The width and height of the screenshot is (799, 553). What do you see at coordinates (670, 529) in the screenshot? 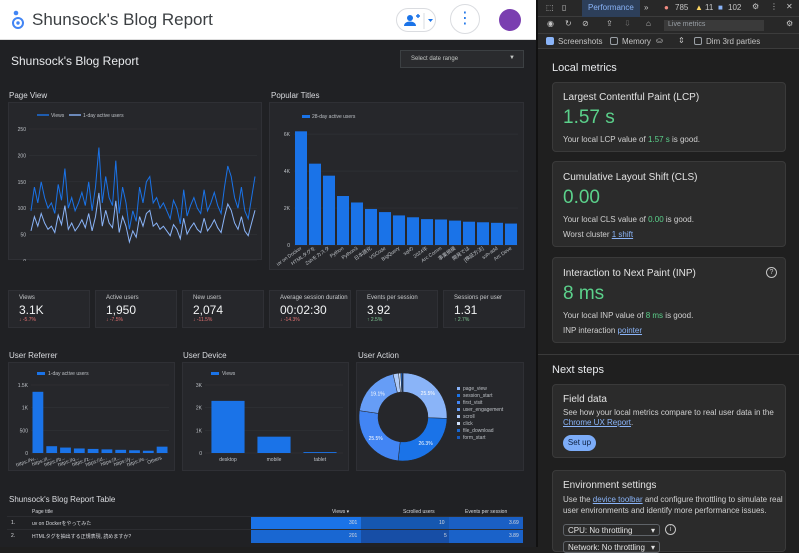
I see `info-icon: i` at bounding box center [670, 529].